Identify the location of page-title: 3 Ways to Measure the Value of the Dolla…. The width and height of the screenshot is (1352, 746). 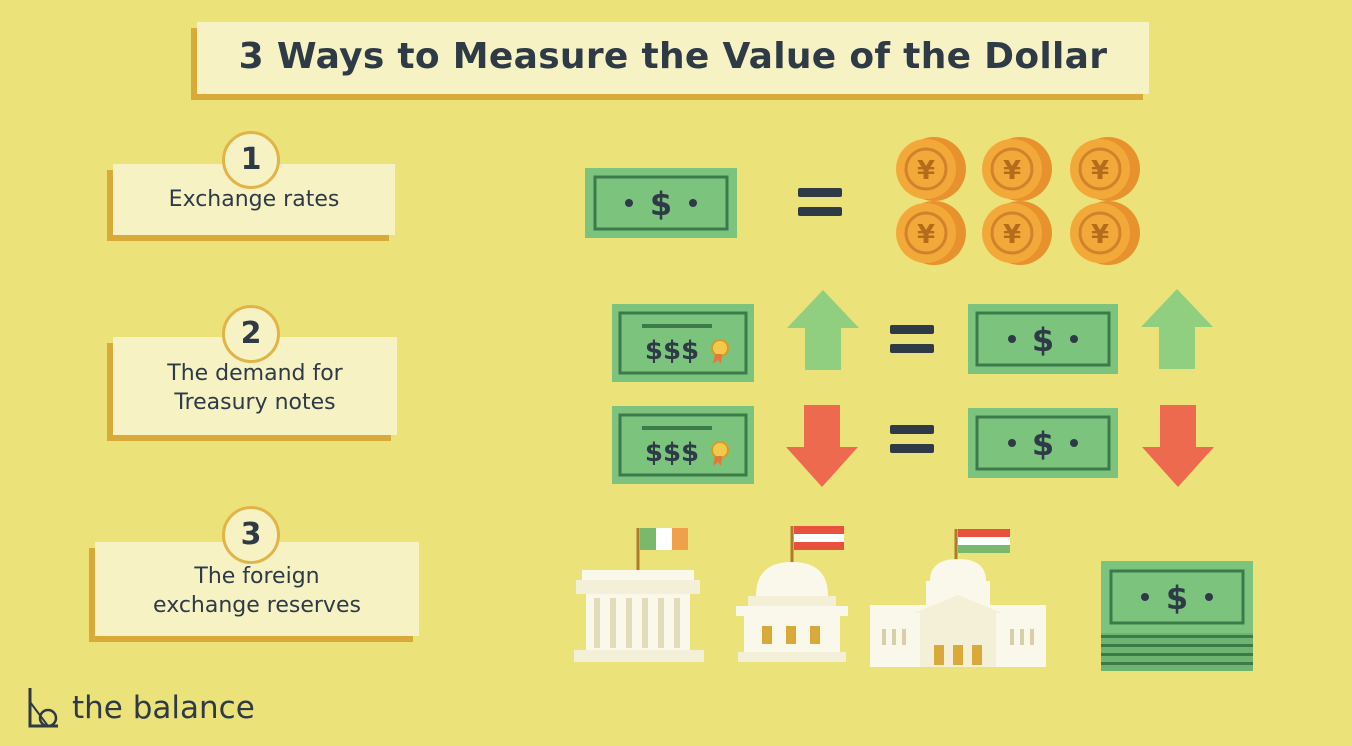
(673, 56).